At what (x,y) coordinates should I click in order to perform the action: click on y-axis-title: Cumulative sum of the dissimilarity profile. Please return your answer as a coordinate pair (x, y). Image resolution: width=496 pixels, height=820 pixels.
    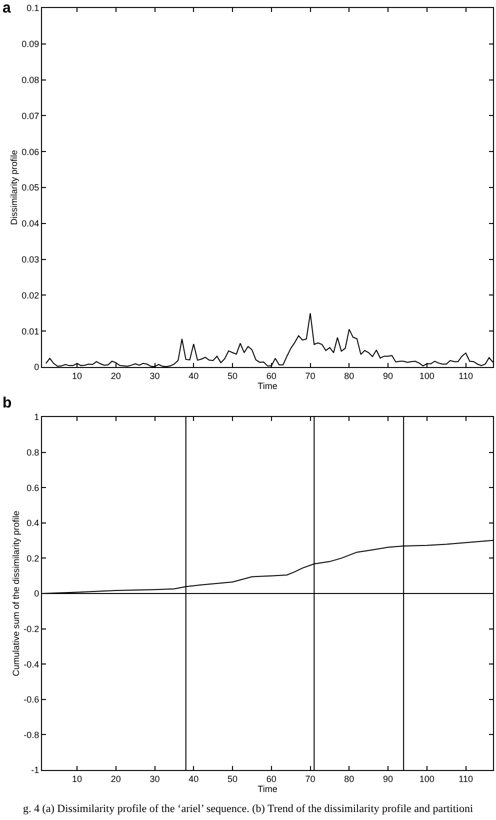
    Looking at the image, I should click on (16, 593).